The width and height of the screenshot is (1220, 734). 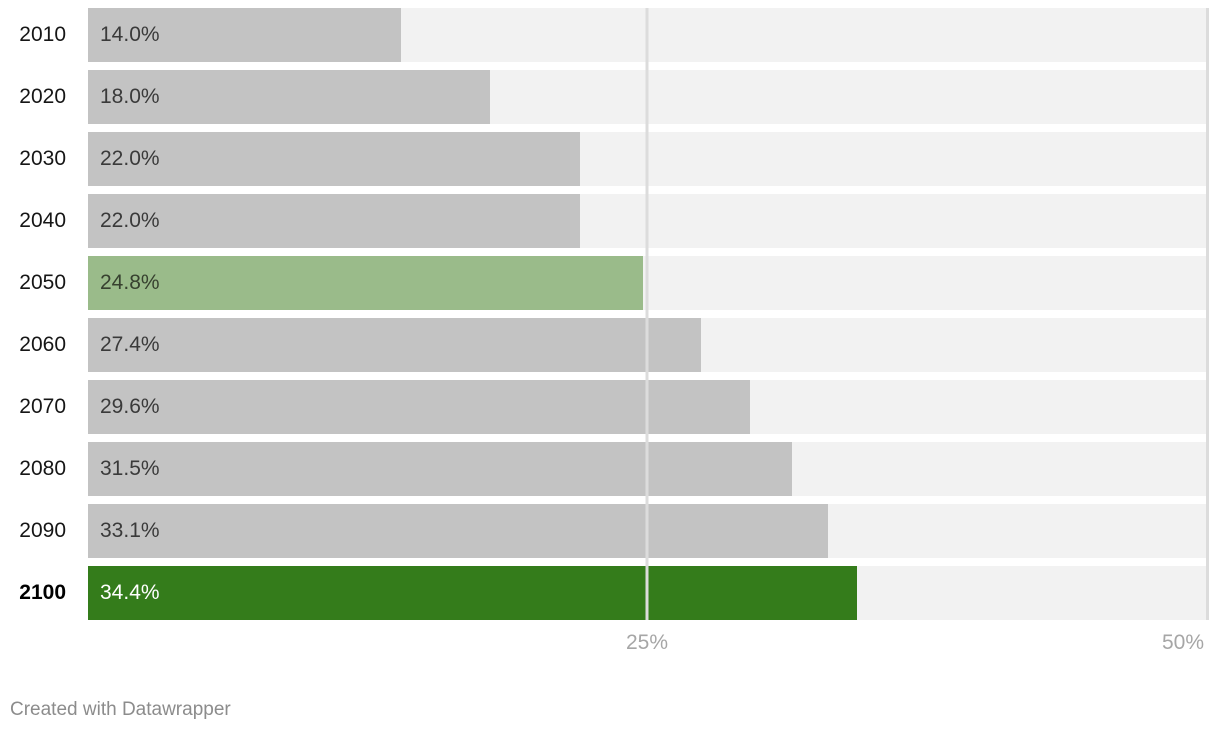 I want to click on category-label: 2040, so click(x=42, y=220).